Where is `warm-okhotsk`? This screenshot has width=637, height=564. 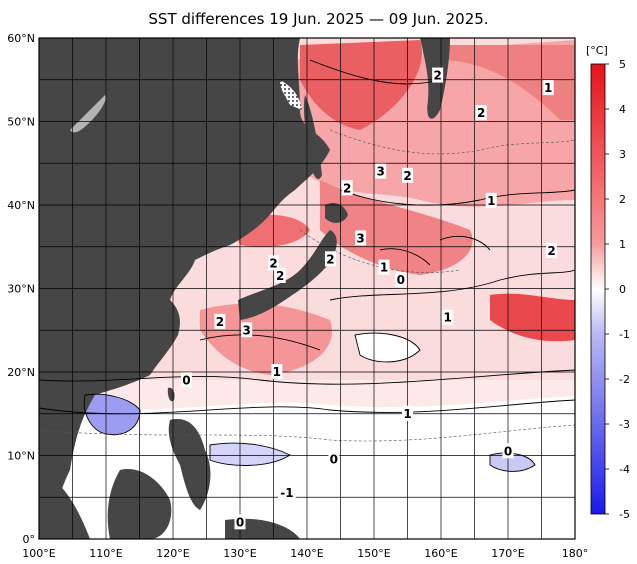 warm-okhotsk is located at coordinates (361, 85).